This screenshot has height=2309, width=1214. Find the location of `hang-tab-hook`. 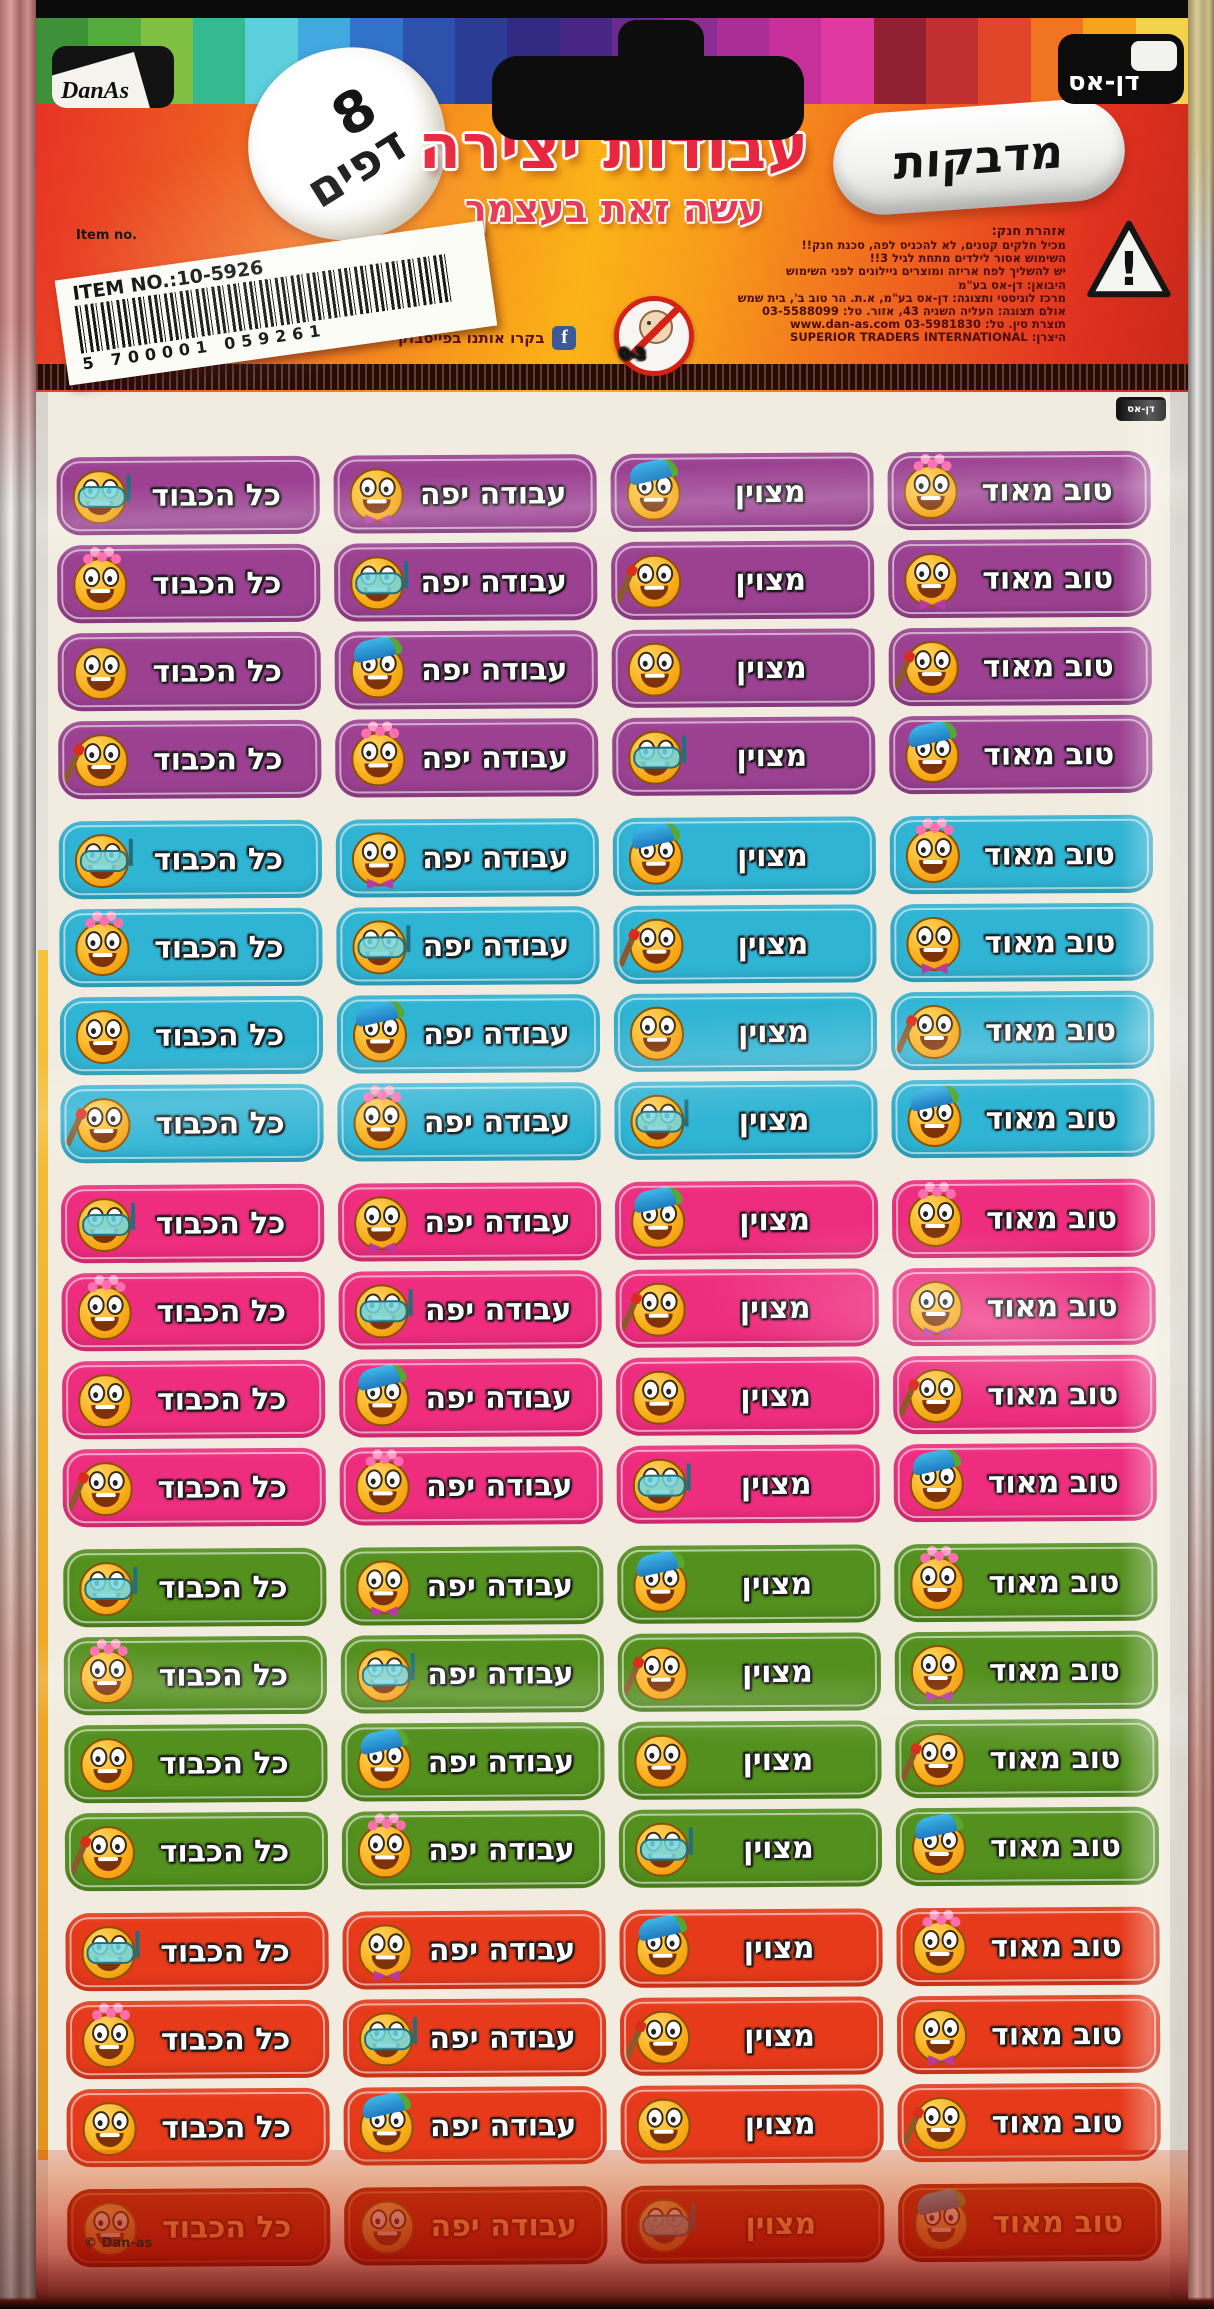

hang-tab-hook is located at coordinates (661, 49).